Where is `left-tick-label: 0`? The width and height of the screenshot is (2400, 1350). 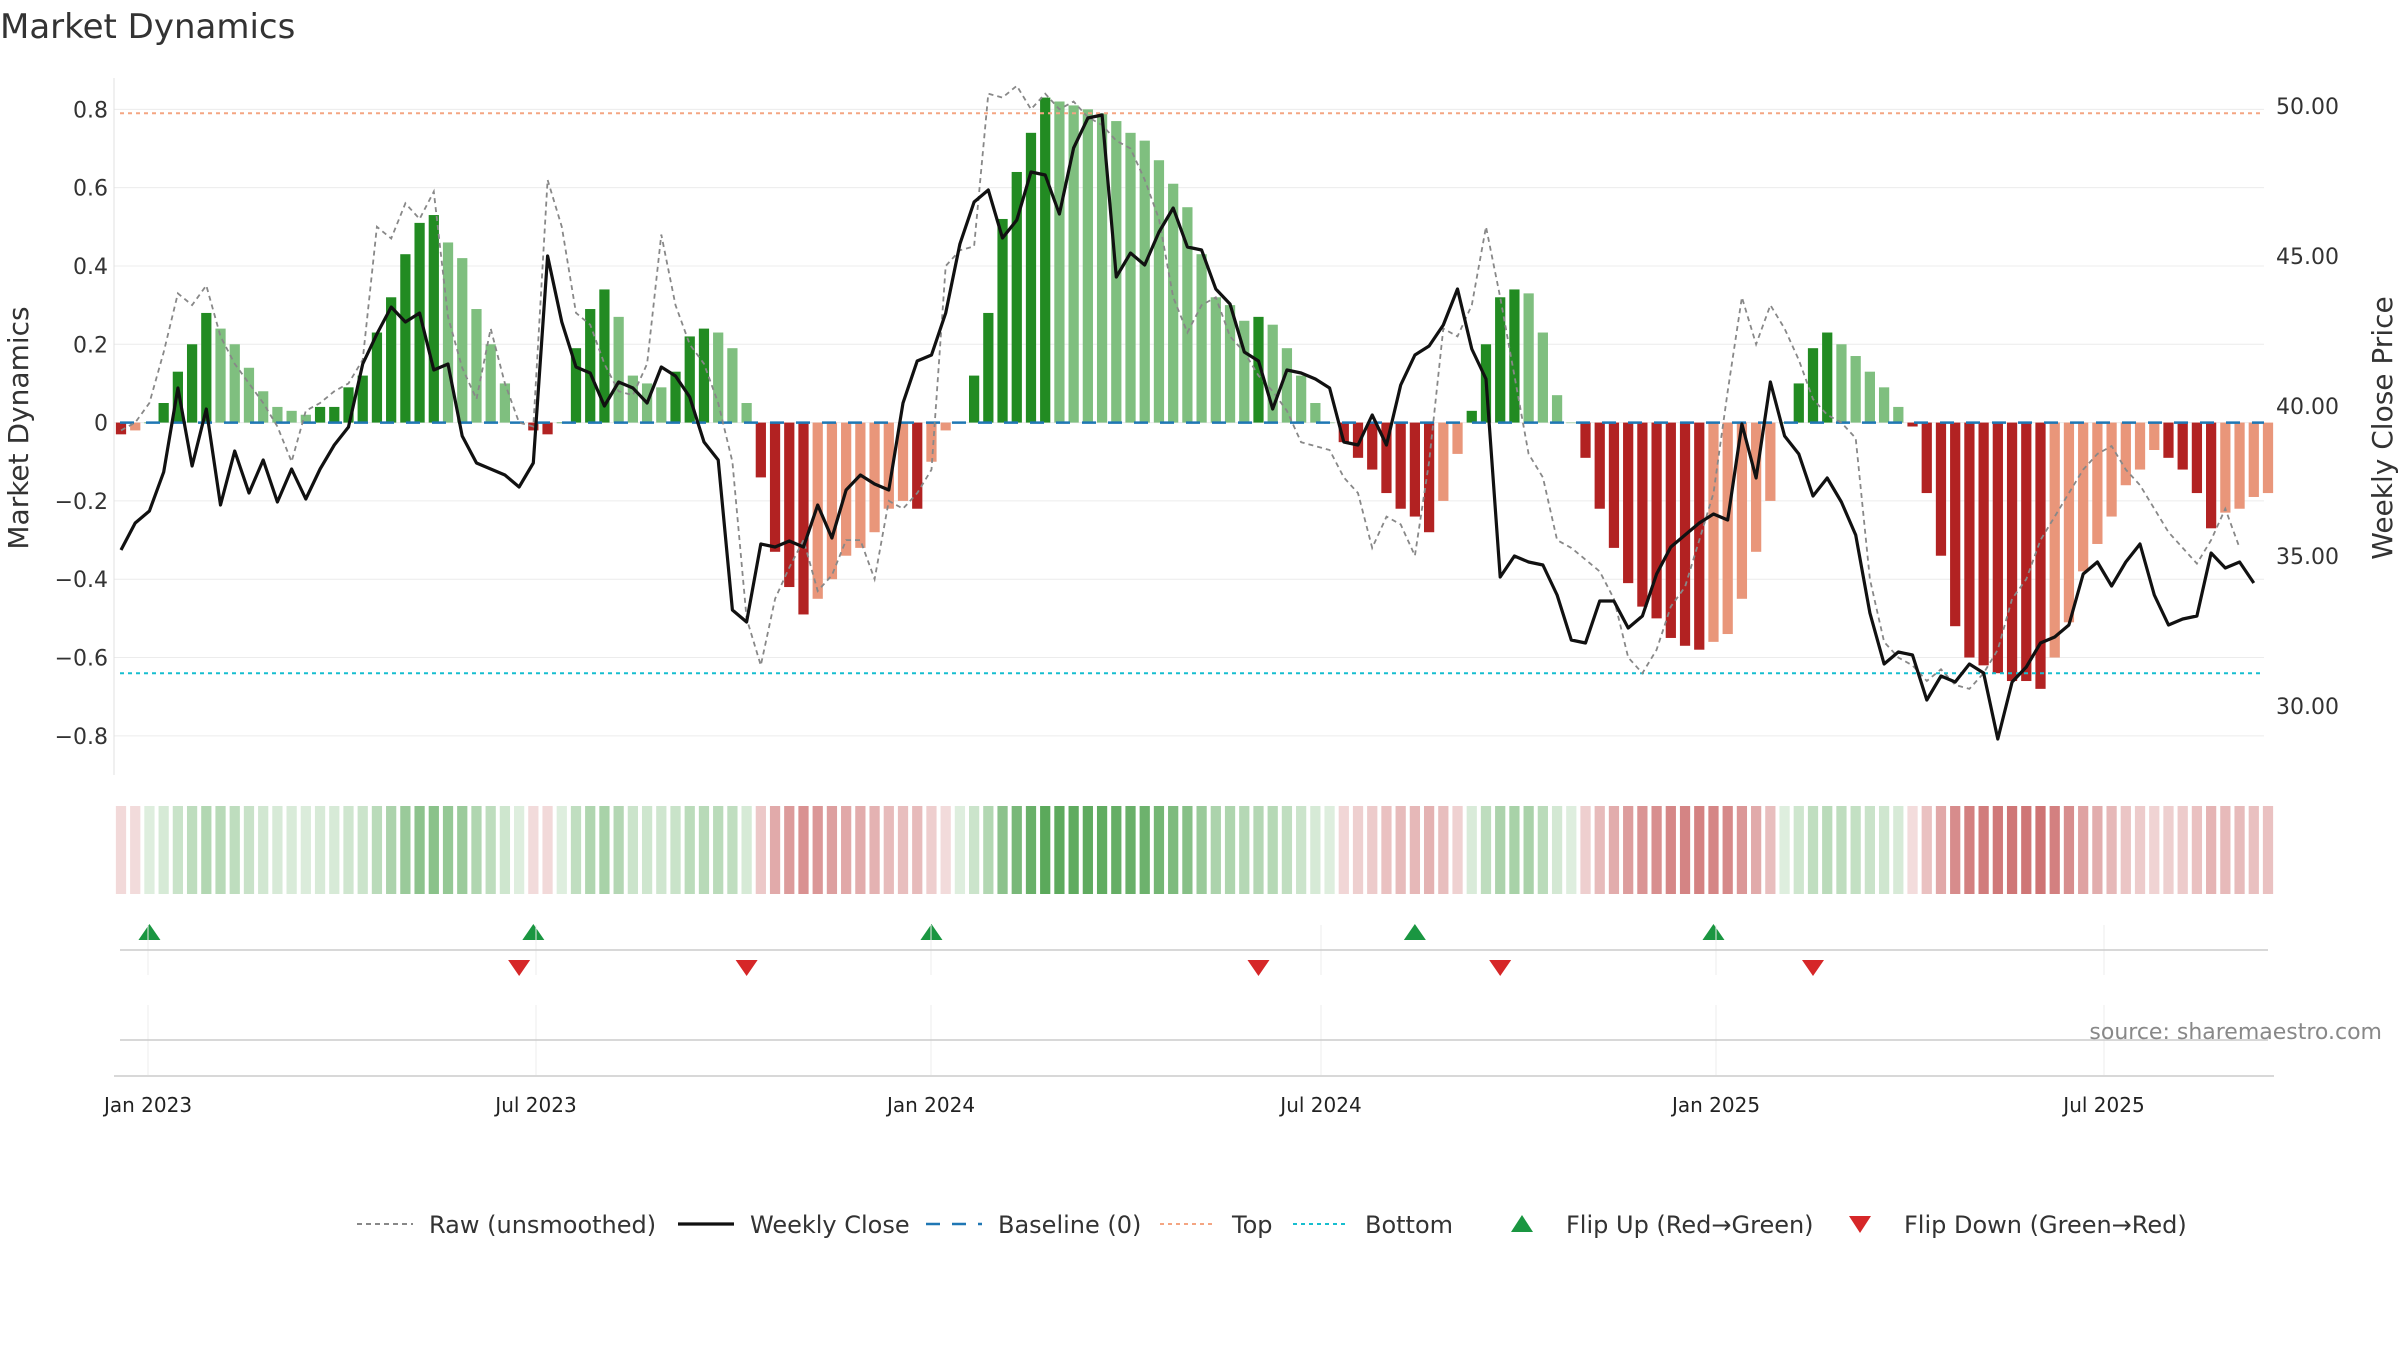
left-tick-label: 0 is located at coordinates (101, 424).